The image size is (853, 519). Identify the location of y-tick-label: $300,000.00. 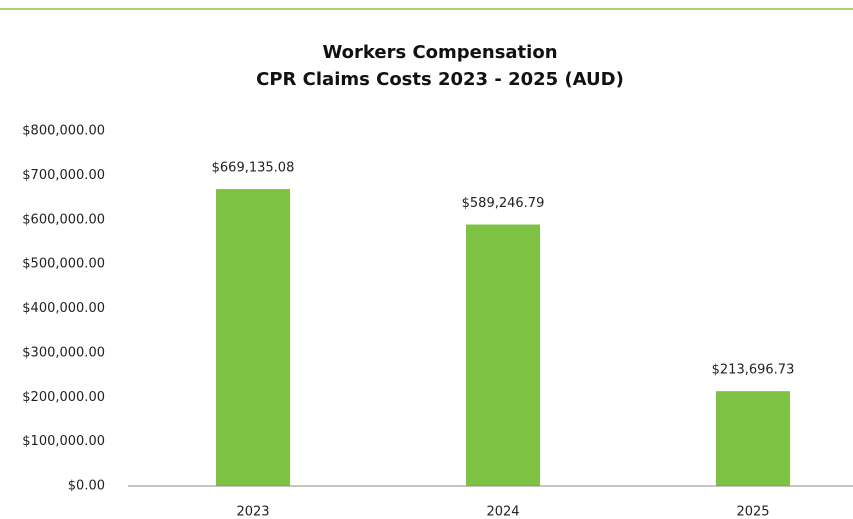
(63, 352).